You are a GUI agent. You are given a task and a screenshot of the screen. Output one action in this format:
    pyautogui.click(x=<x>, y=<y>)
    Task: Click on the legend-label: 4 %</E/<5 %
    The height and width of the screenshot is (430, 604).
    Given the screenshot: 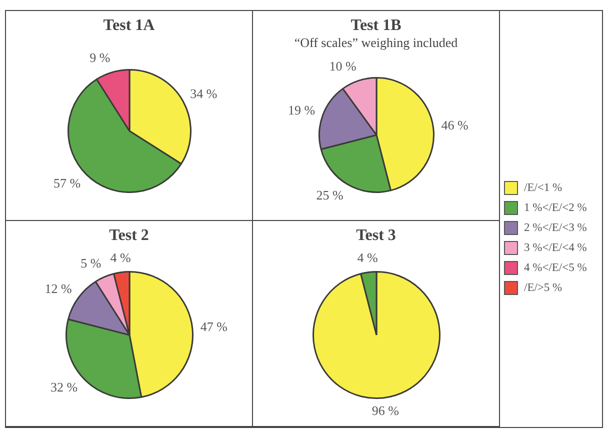 What is the action you would take?
    pyautogui.click(x=555, y=268)
    